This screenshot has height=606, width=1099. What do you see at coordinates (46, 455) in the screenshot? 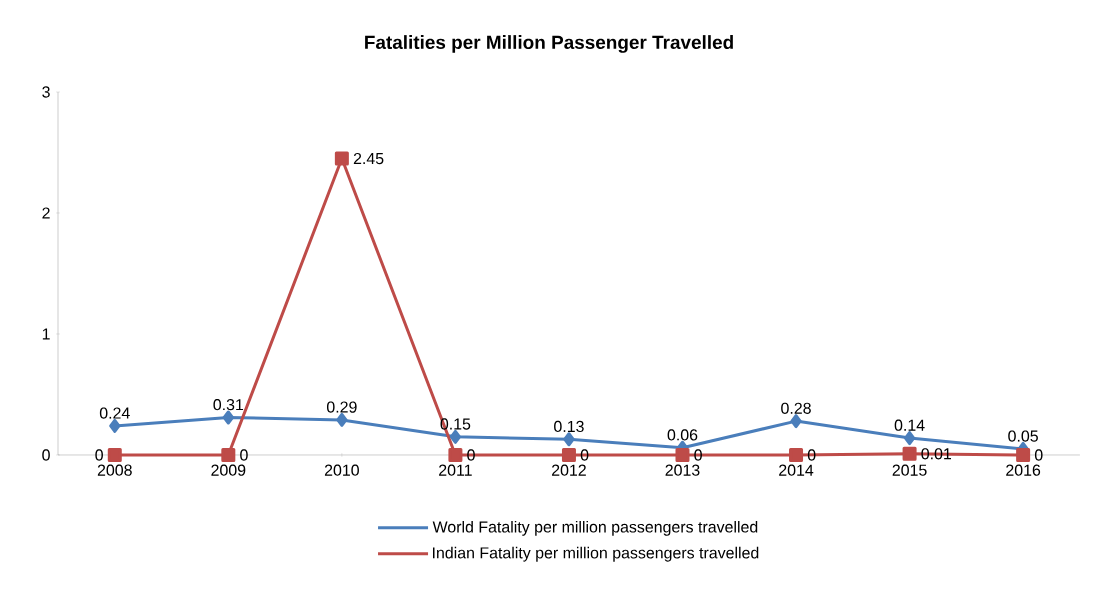
I see `y-tick-label: 0` at bounding box center [46, 455].